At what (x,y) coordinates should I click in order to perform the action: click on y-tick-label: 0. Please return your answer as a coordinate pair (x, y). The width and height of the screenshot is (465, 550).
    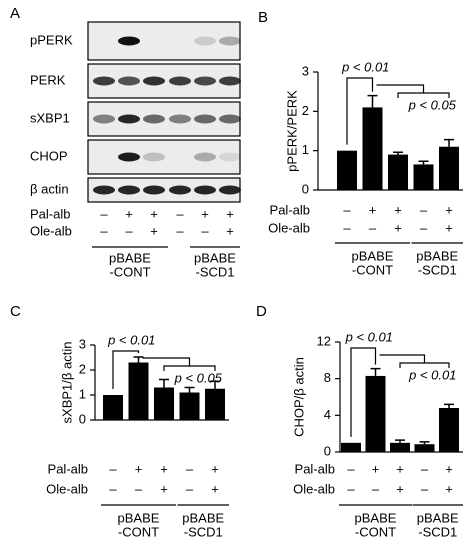
    Looking at the image, I should click on (82, 418).